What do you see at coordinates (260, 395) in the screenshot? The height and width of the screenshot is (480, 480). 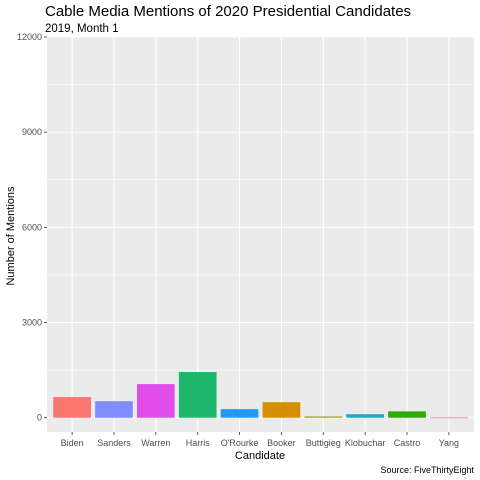 I see `bars` at bounding box center [260, 395].